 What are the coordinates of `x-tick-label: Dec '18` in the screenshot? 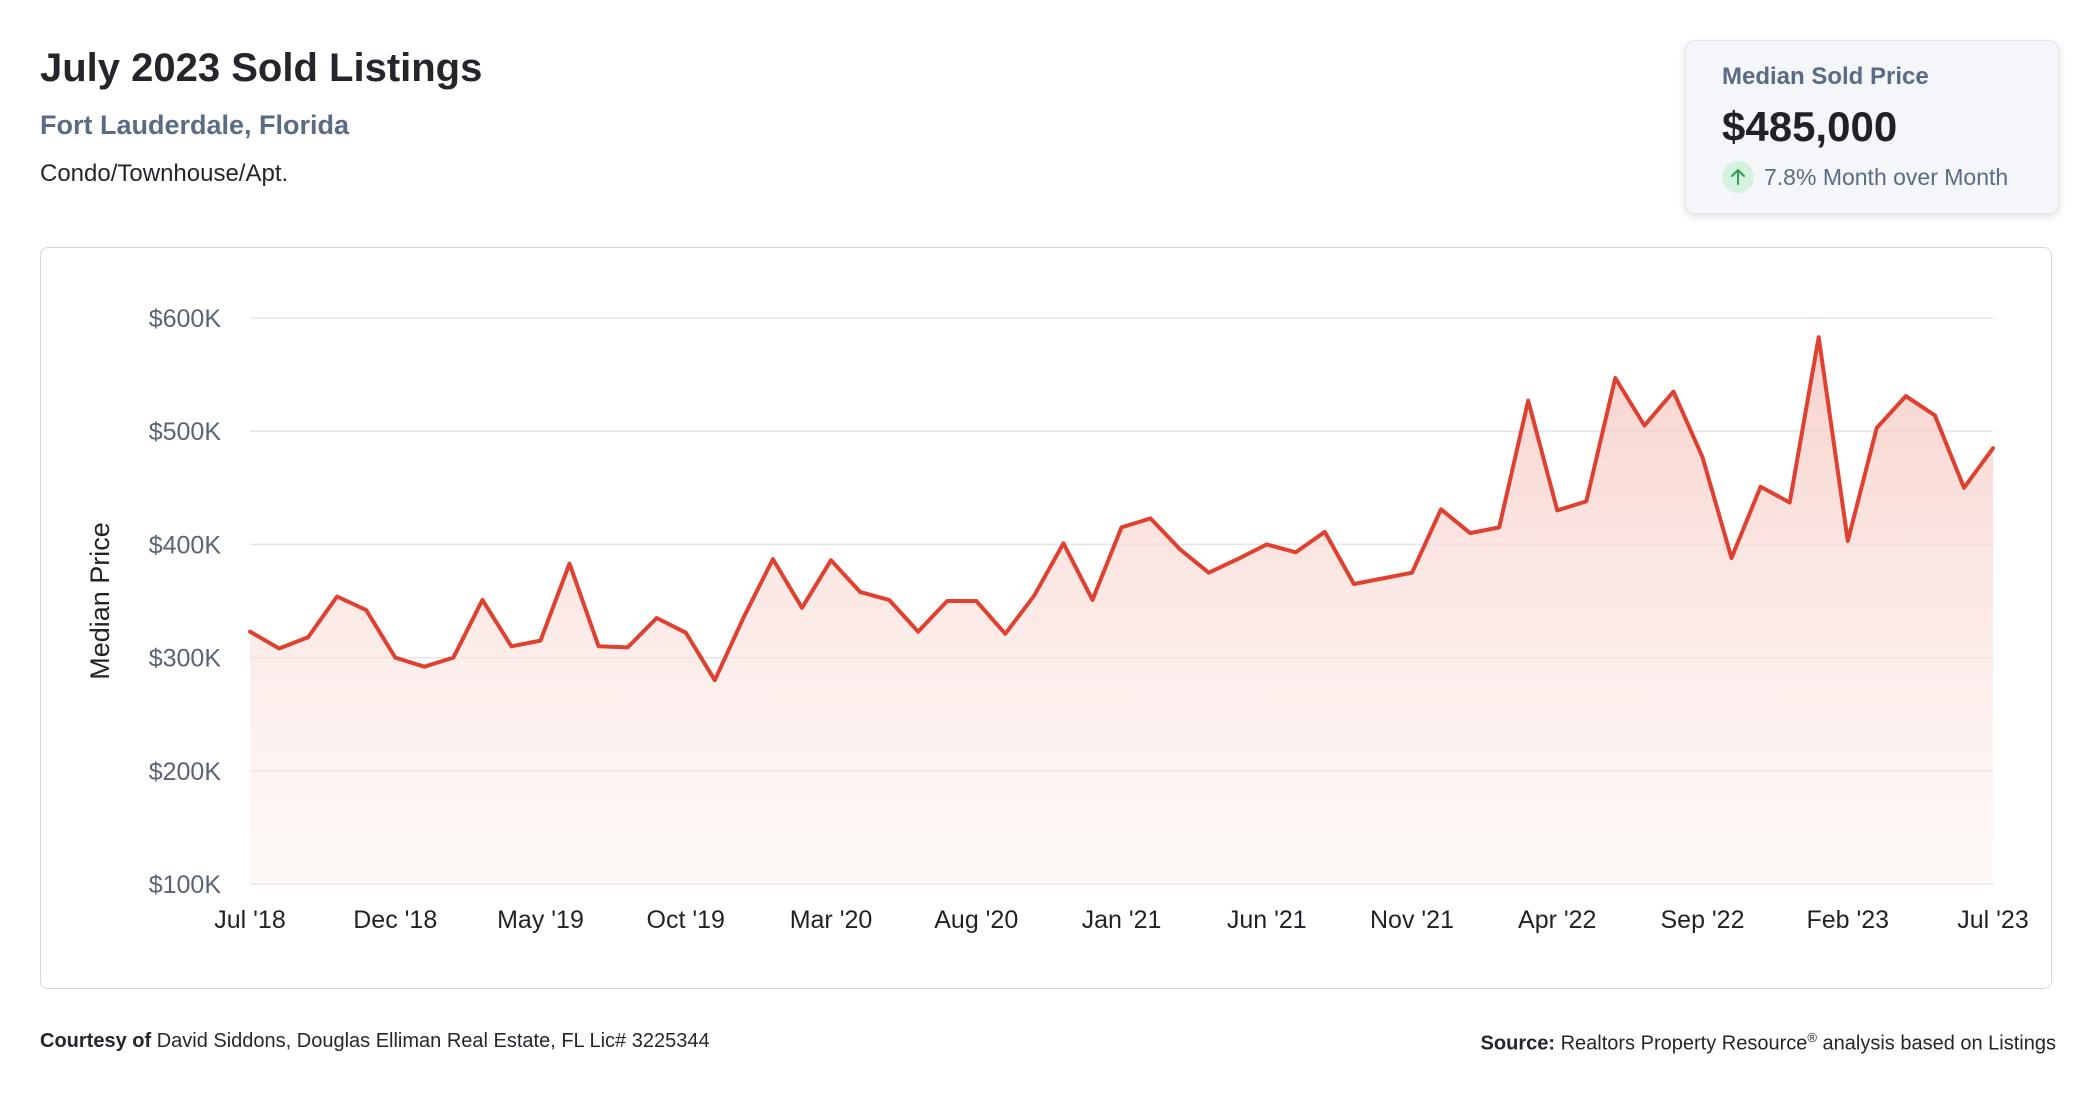 It's located at (395, 920).